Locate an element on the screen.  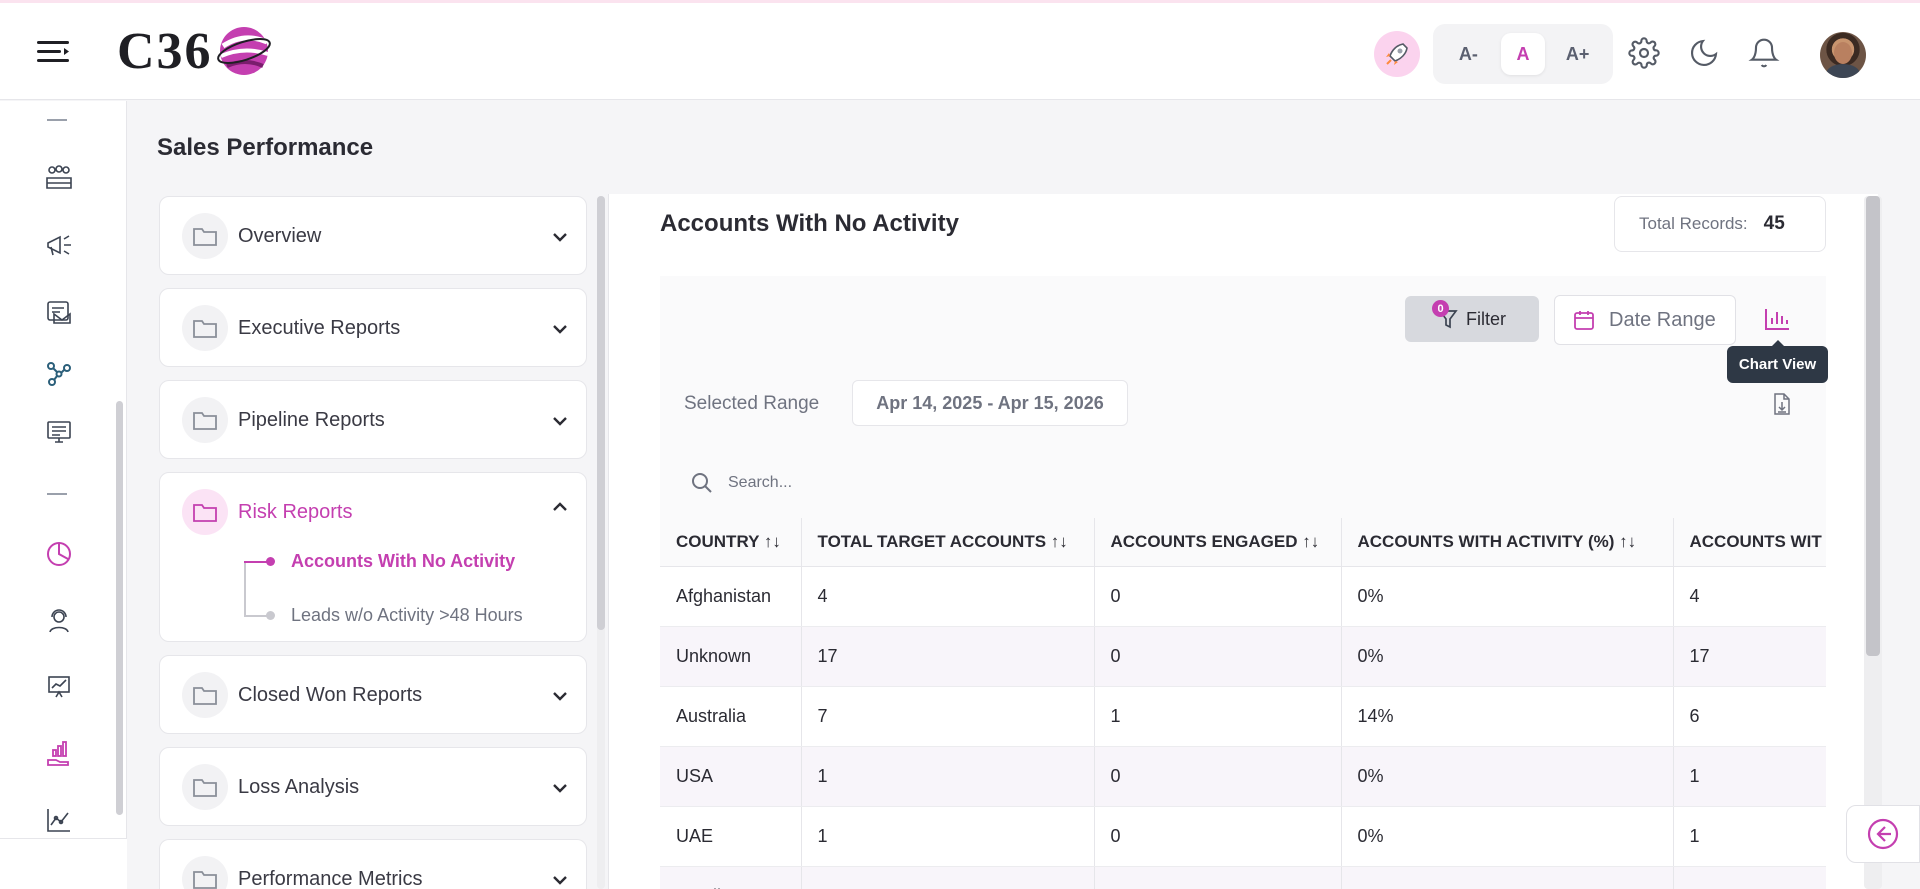
accordion-label: Pipeline Reports is located at coordinates (311, 419).